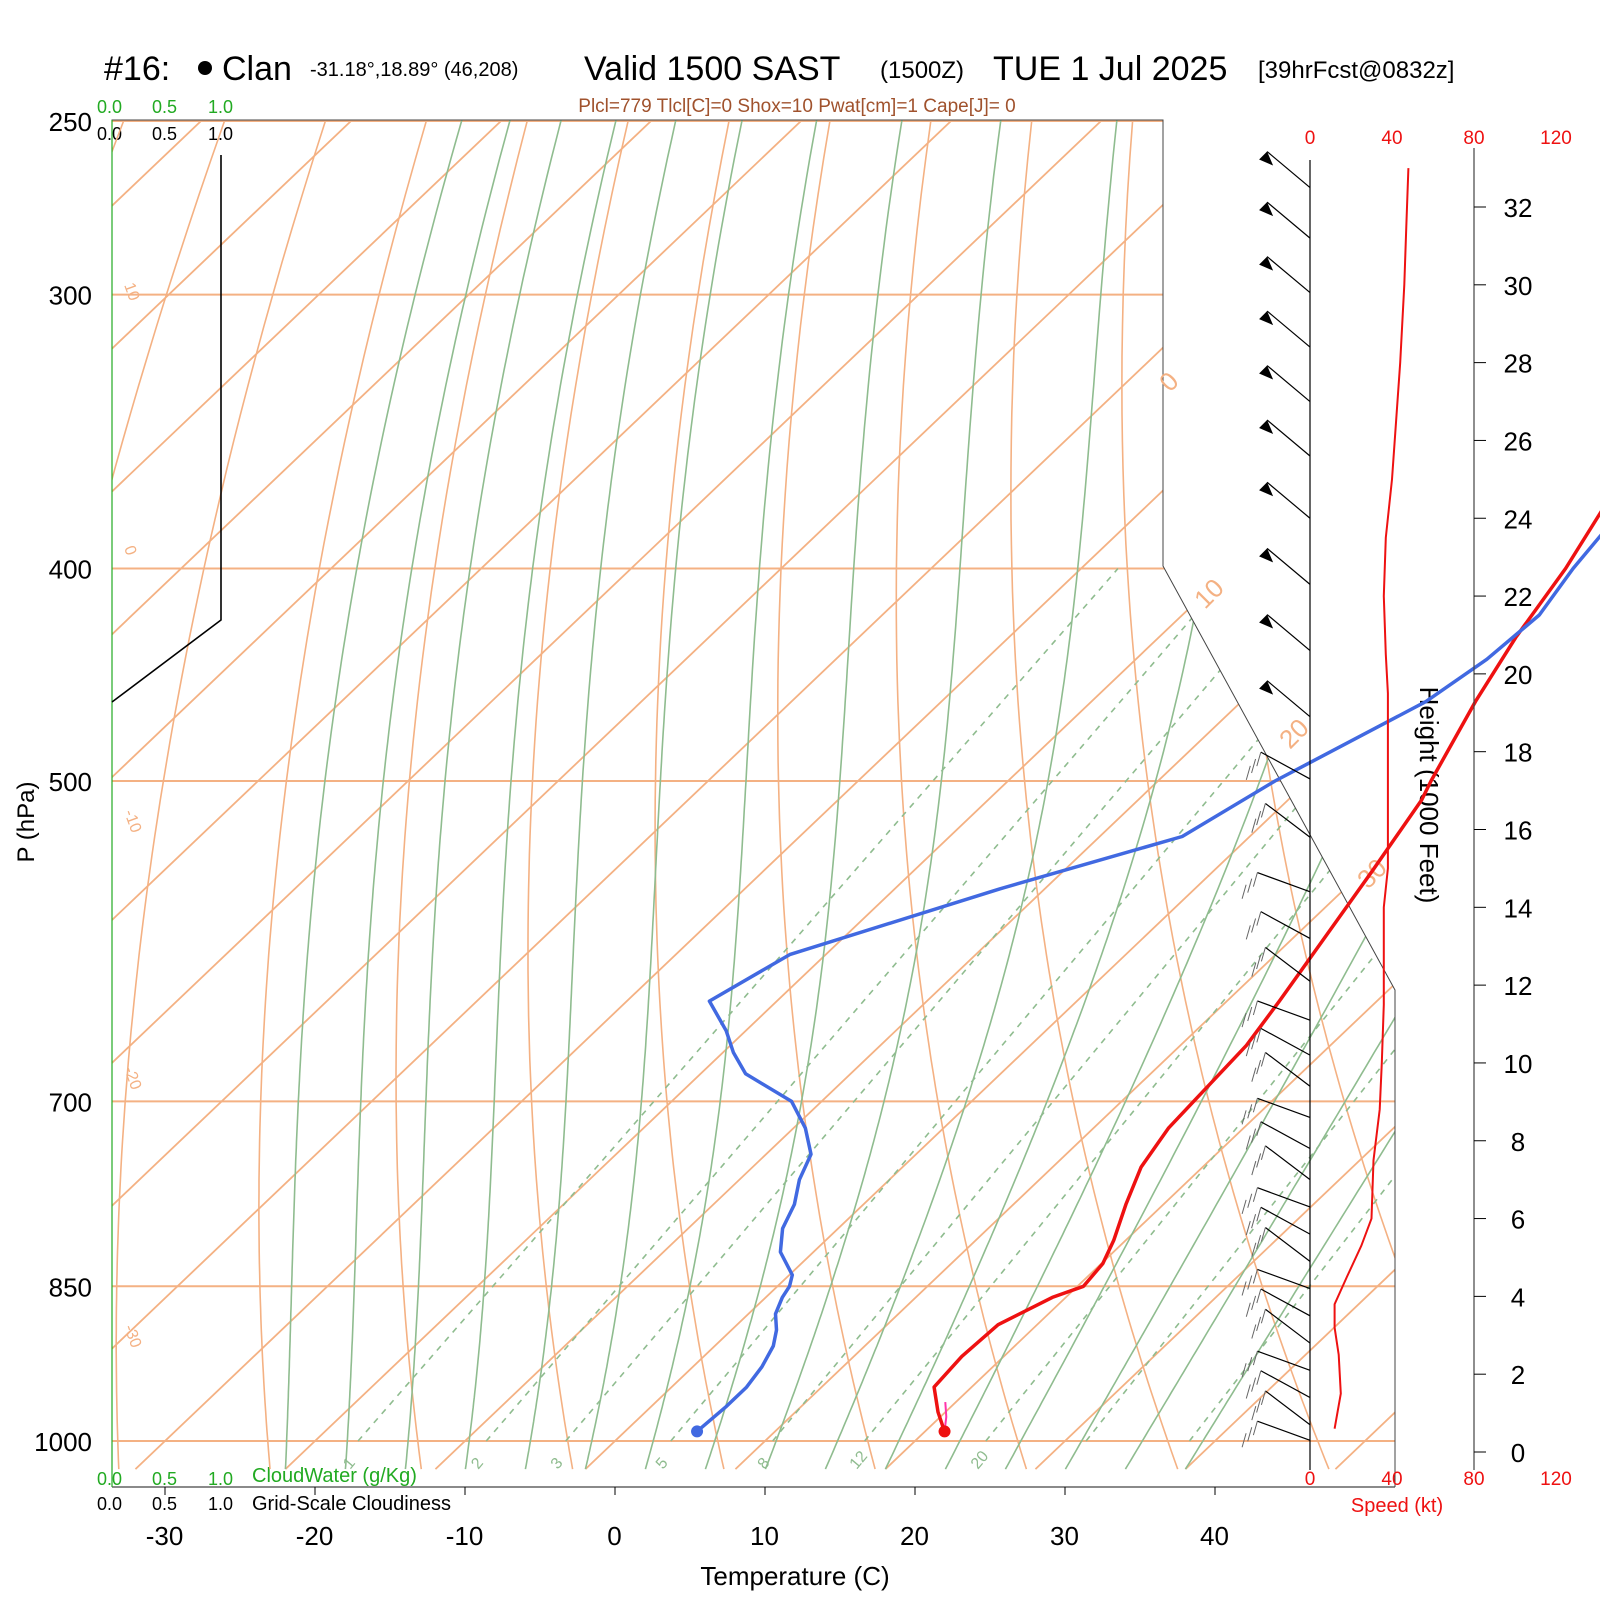 The height and width of the screenshot is (1600, 1600). What do you see at coordinates (1518, 675) in the screenshot?
I see `height-tick-label: 20` at bounding box center [1518, 675].